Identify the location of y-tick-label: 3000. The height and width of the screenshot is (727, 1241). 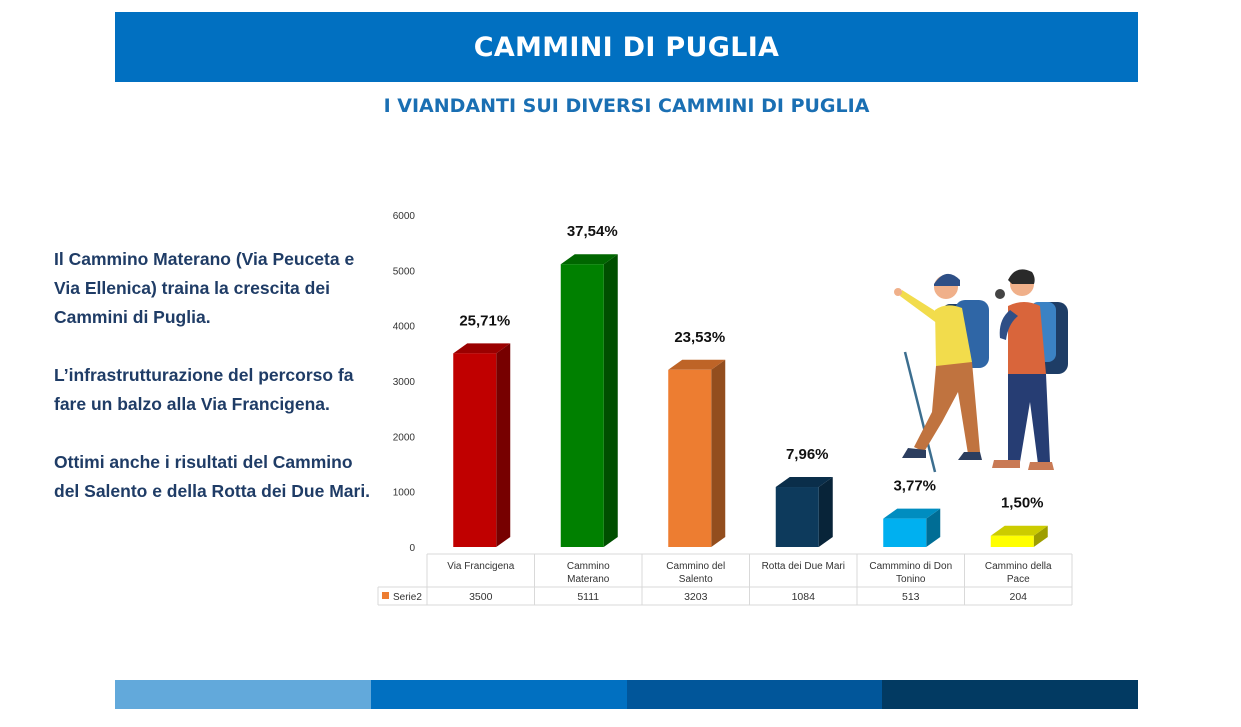
(404, 382).